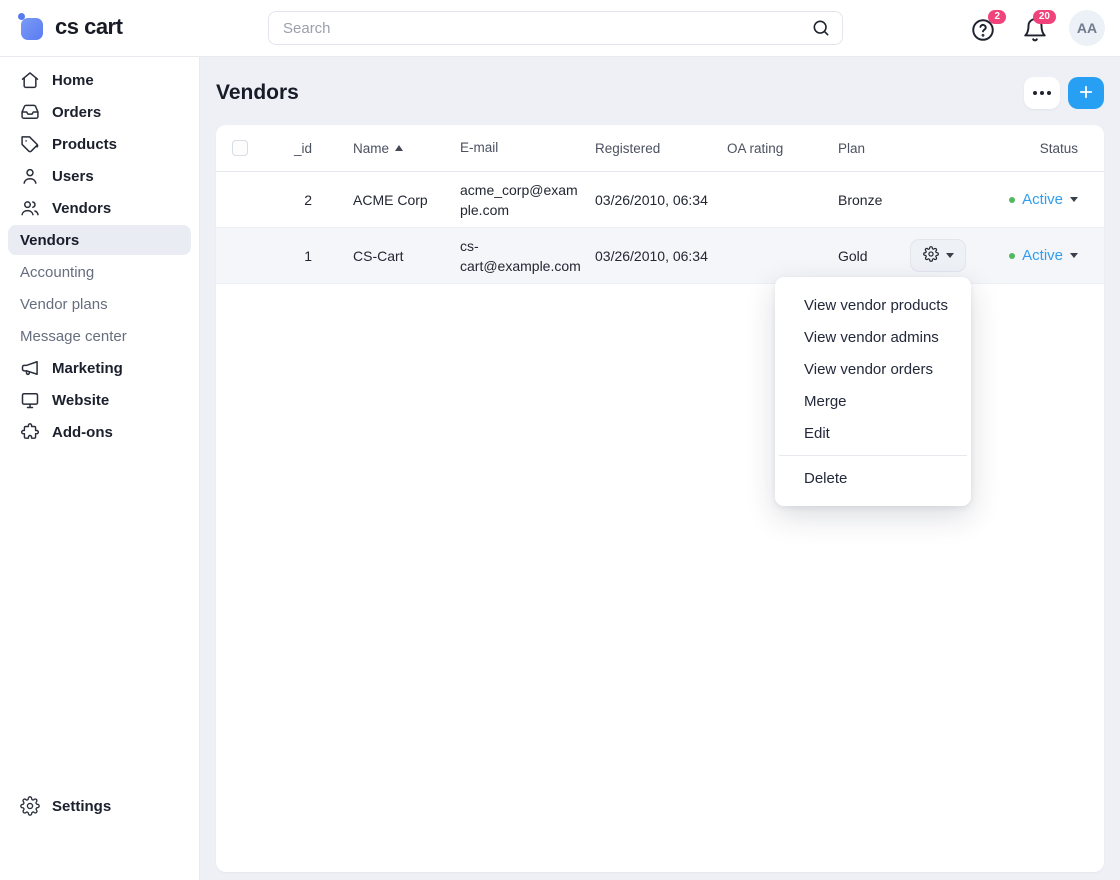  What do you see at coordinates (99, 80) in the screenshot?
I see `sidebar-item-home: Home` at bounding box center [99, 80].